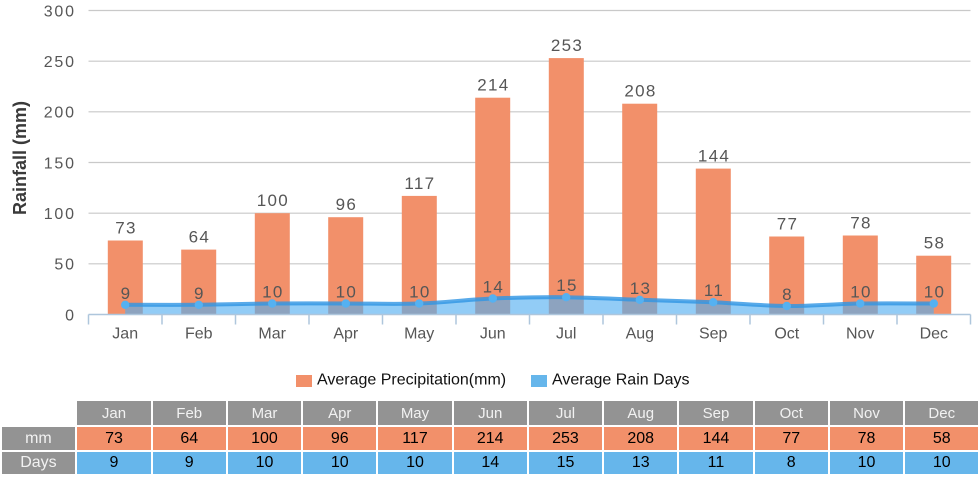 This screenshot has height=489, width=980. I want to click on svg-text: 253, so click(567, 45).